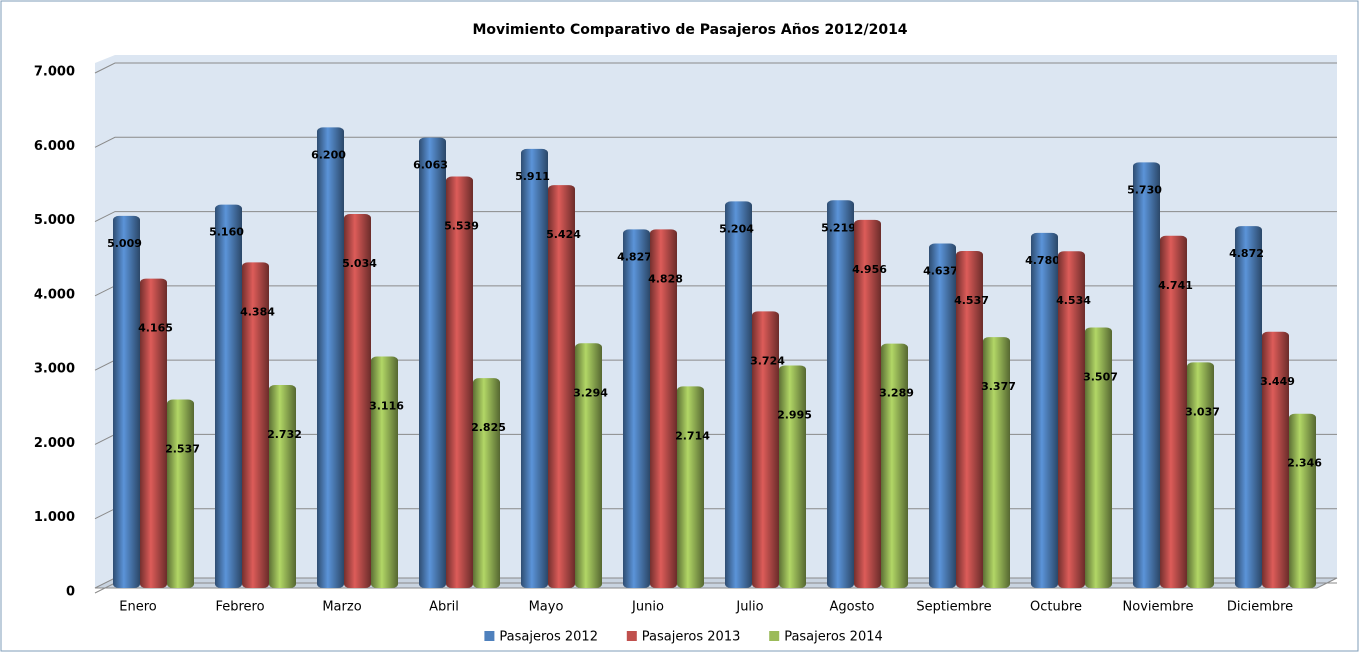 The width and height of the screenshot is (1359, 652). Describe the element at coordinates (1042, 260) in the screenshot. I see `value-label: 4.780` at that location.